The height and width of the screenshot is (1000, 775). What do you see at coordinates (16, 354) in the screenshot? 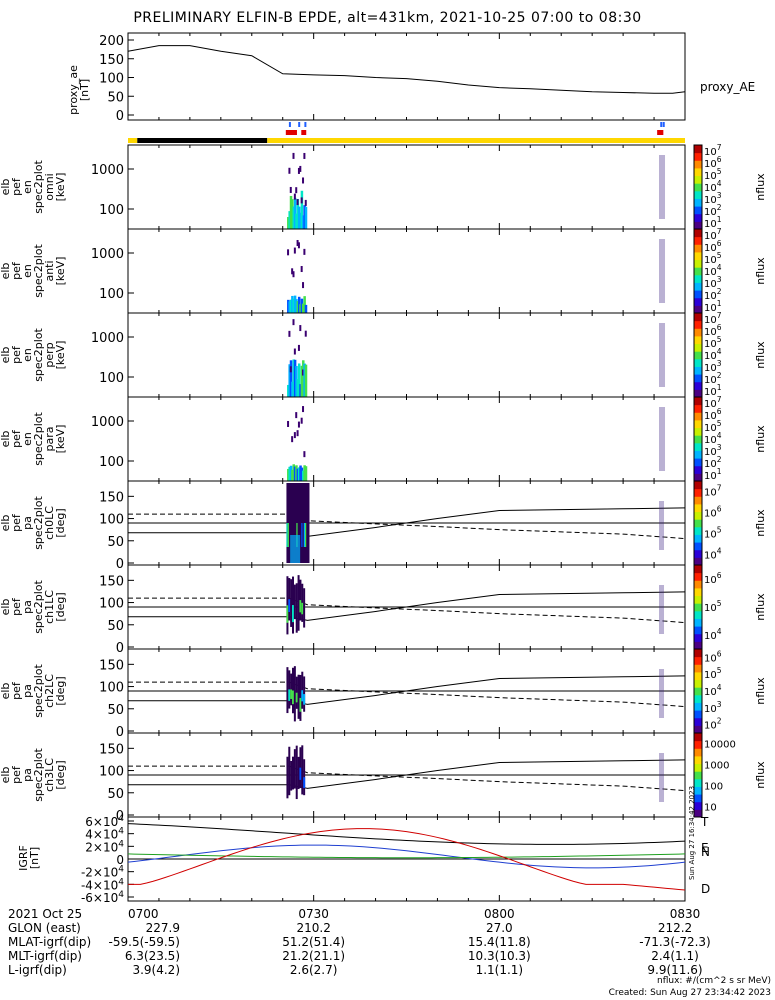
I see `energy-spec-2-ylabel-word: pef` at bounding box center [16, 354].